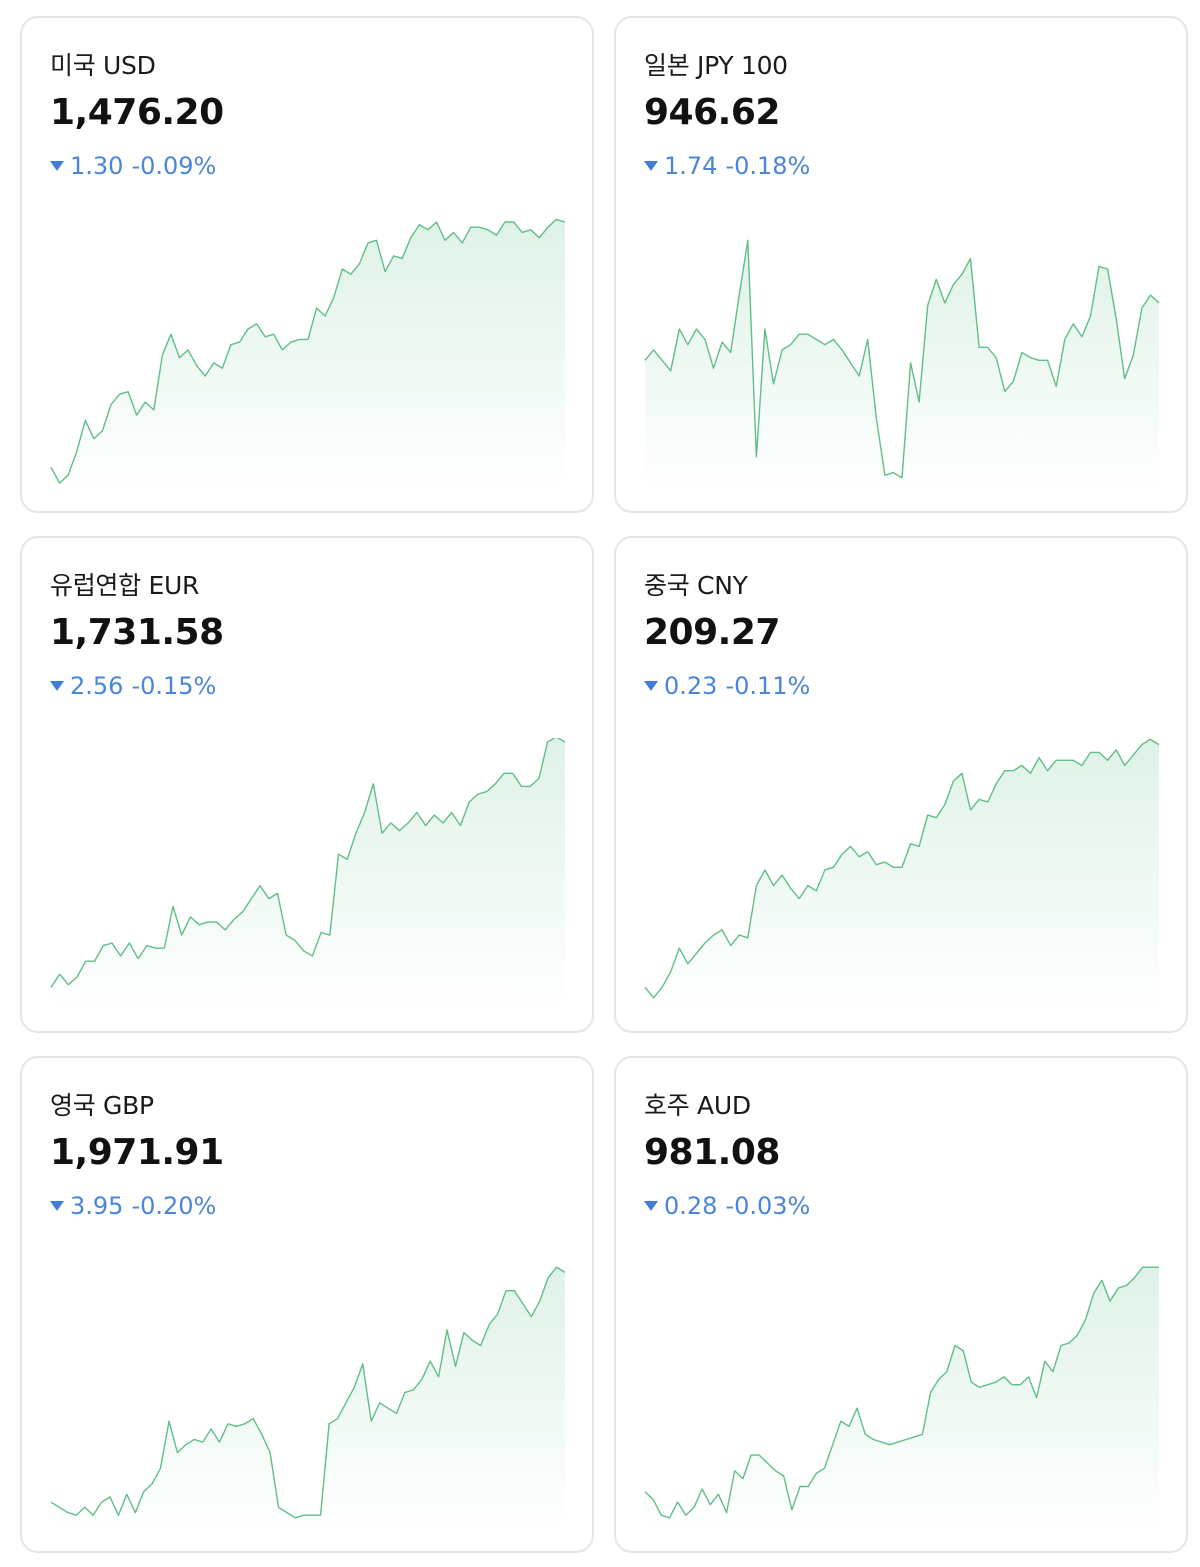 The image size is (1200, 1567). I want to click on currency-name: 영국 GBP, so click(102, 1105).